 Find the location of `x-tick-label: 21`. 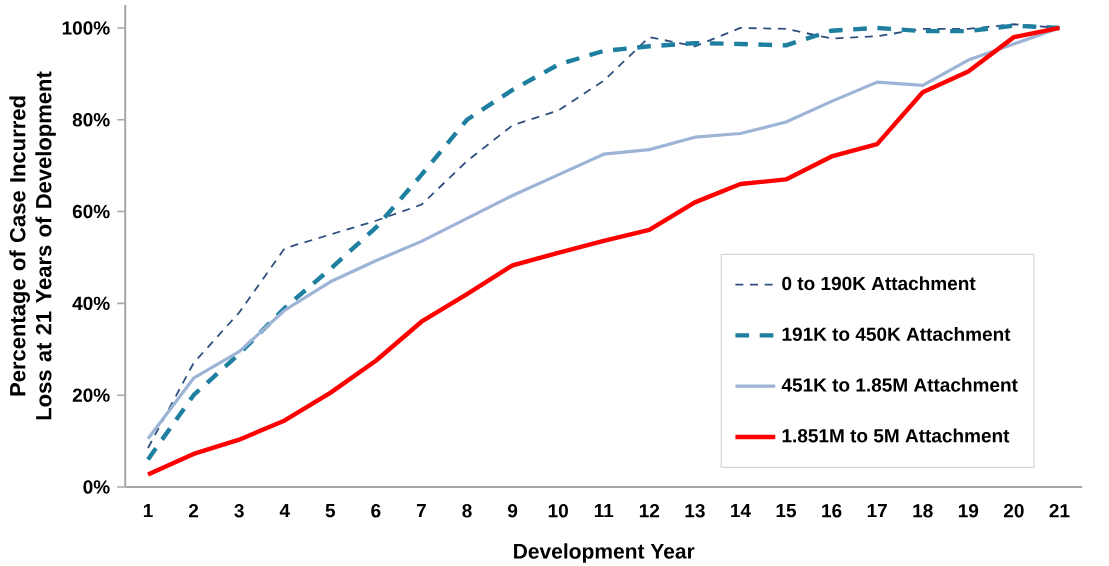

x-tick-label: 21 is located at coordinates (1059, 511).